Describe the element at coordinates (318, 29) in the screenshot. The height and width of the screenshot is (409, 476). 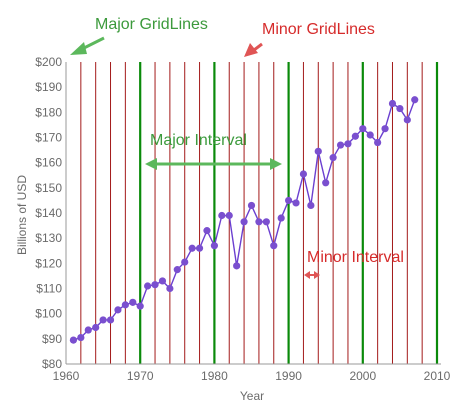
I see `minor-gridlines-annotation: Minor GridLines` at that location.